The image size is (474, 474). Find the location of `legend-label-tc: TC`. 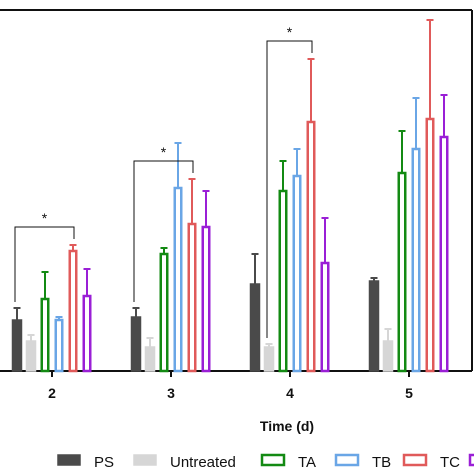

legend-label-tc: TC is located at coordinates (450, 462).